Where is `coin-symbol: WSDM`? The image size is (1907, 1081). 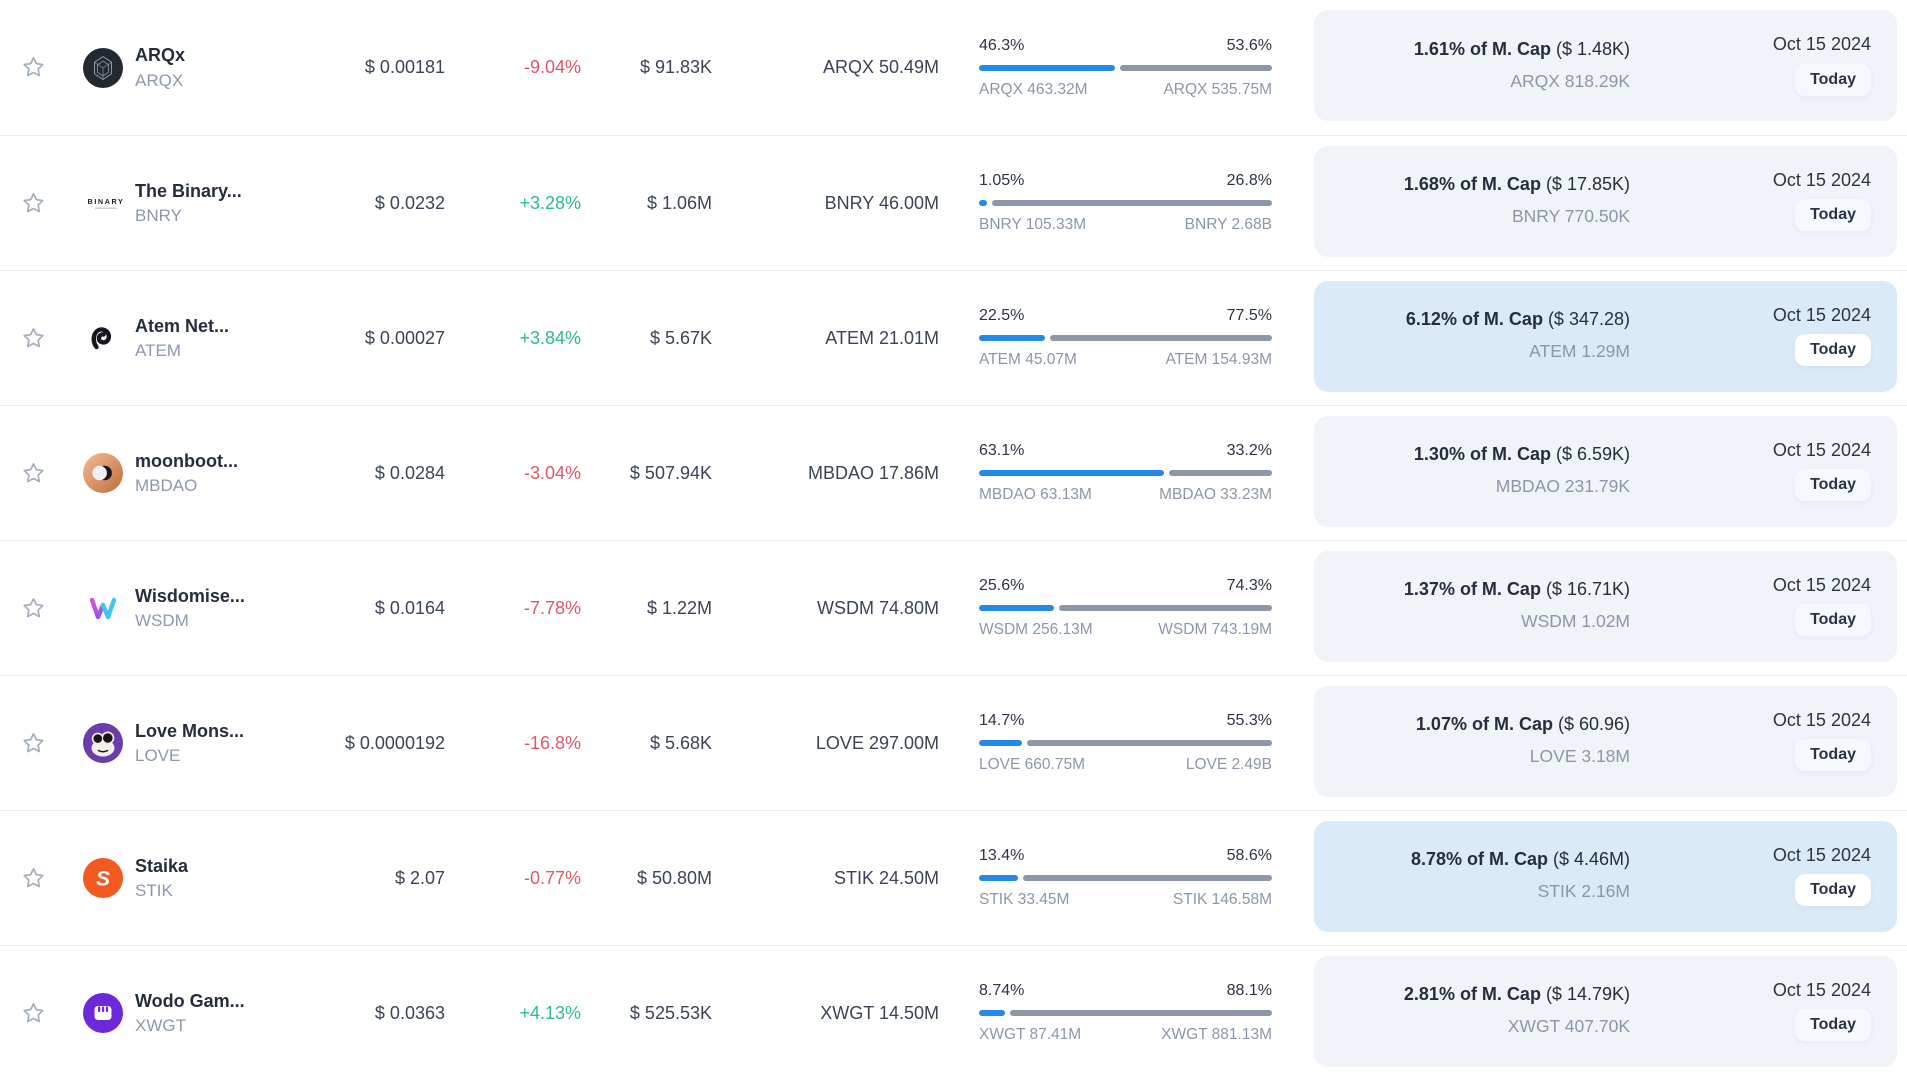 coin-symbol: WSDM is located at coordinates (162, 621).